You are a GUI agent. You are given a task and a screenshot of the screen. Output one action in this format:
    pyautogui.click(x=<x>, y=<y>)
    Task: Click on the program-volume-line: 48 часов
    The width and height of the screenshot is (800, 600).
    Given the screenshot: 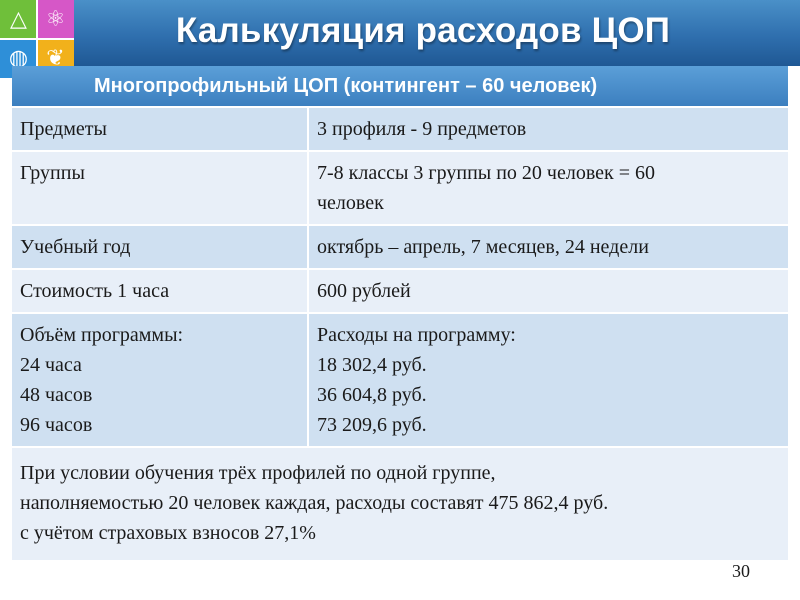 What is the action you would take?
    pyautogui.click(x=56, y=395)
    